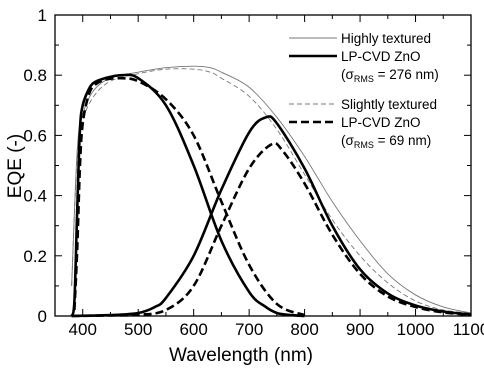  What do you see at coordinates (386, 141) in the screenshot?
I see `legend-slightly-sigma: (σRMS = 69 nm)` at bounding box center [386, 141].